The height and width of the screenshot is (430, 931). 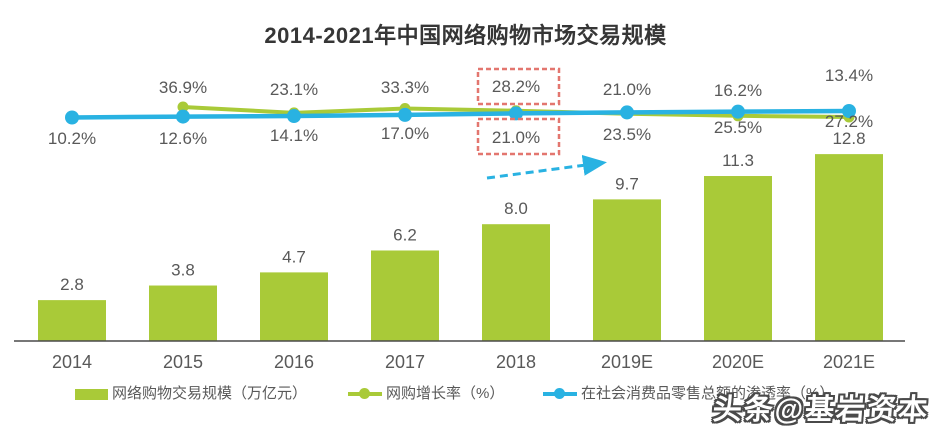 I want to click on bar-value-label-2021E: 12.8, so click(x=848, y=138).